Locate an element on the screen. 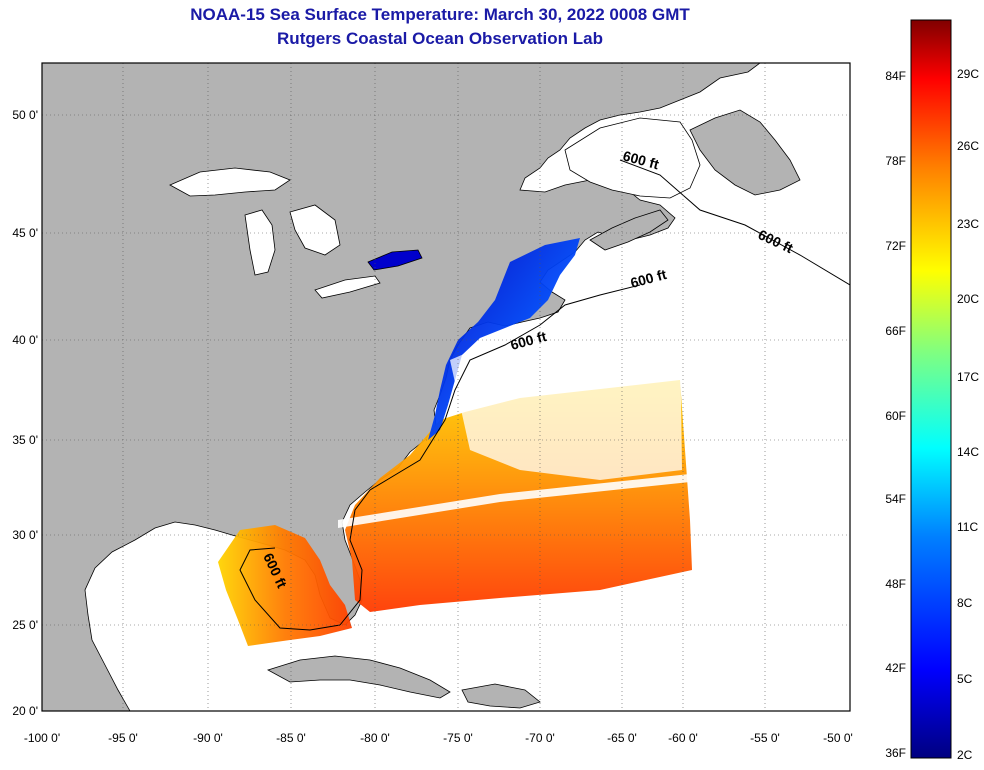 This screenshot has width=984, height=770. longitude-tick-label: -55 0' is located at coordinates (765, 738).